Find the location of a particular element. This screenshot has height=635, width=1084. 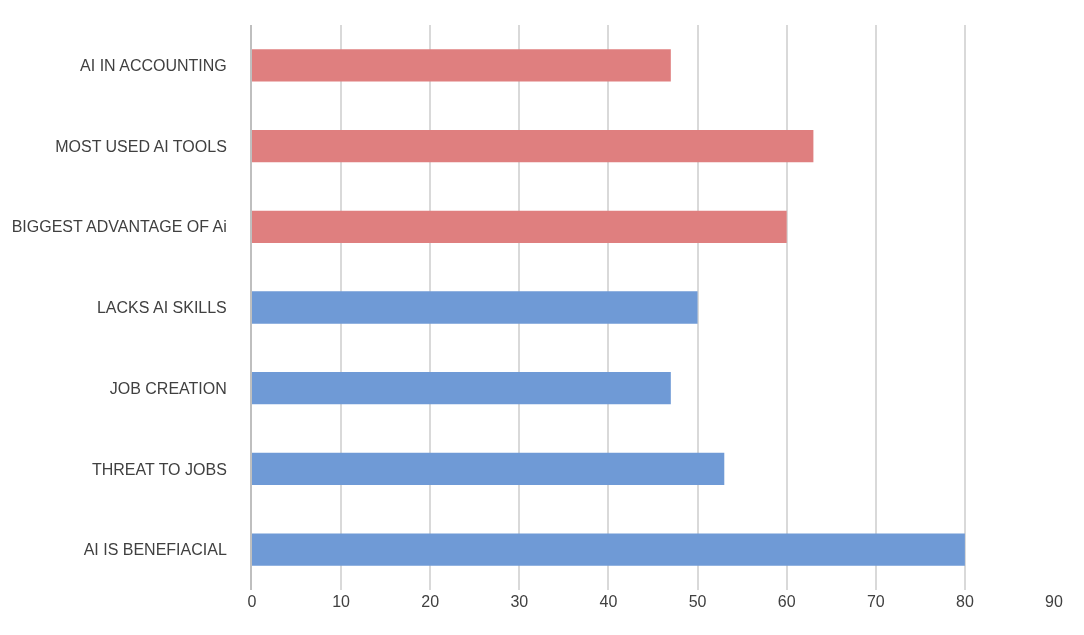

x-tick-label: 40 is located at coordinates (608, 601).